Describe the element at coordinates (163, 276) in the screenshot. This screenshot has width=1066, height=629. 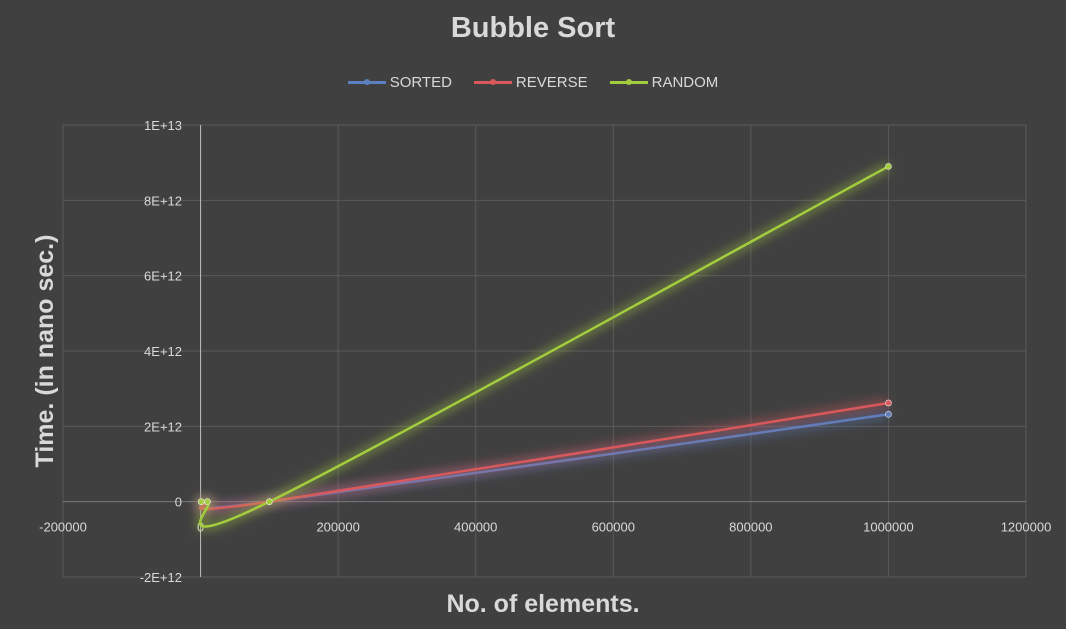
I see `y-tick-label-4: 6E+12` at that location.